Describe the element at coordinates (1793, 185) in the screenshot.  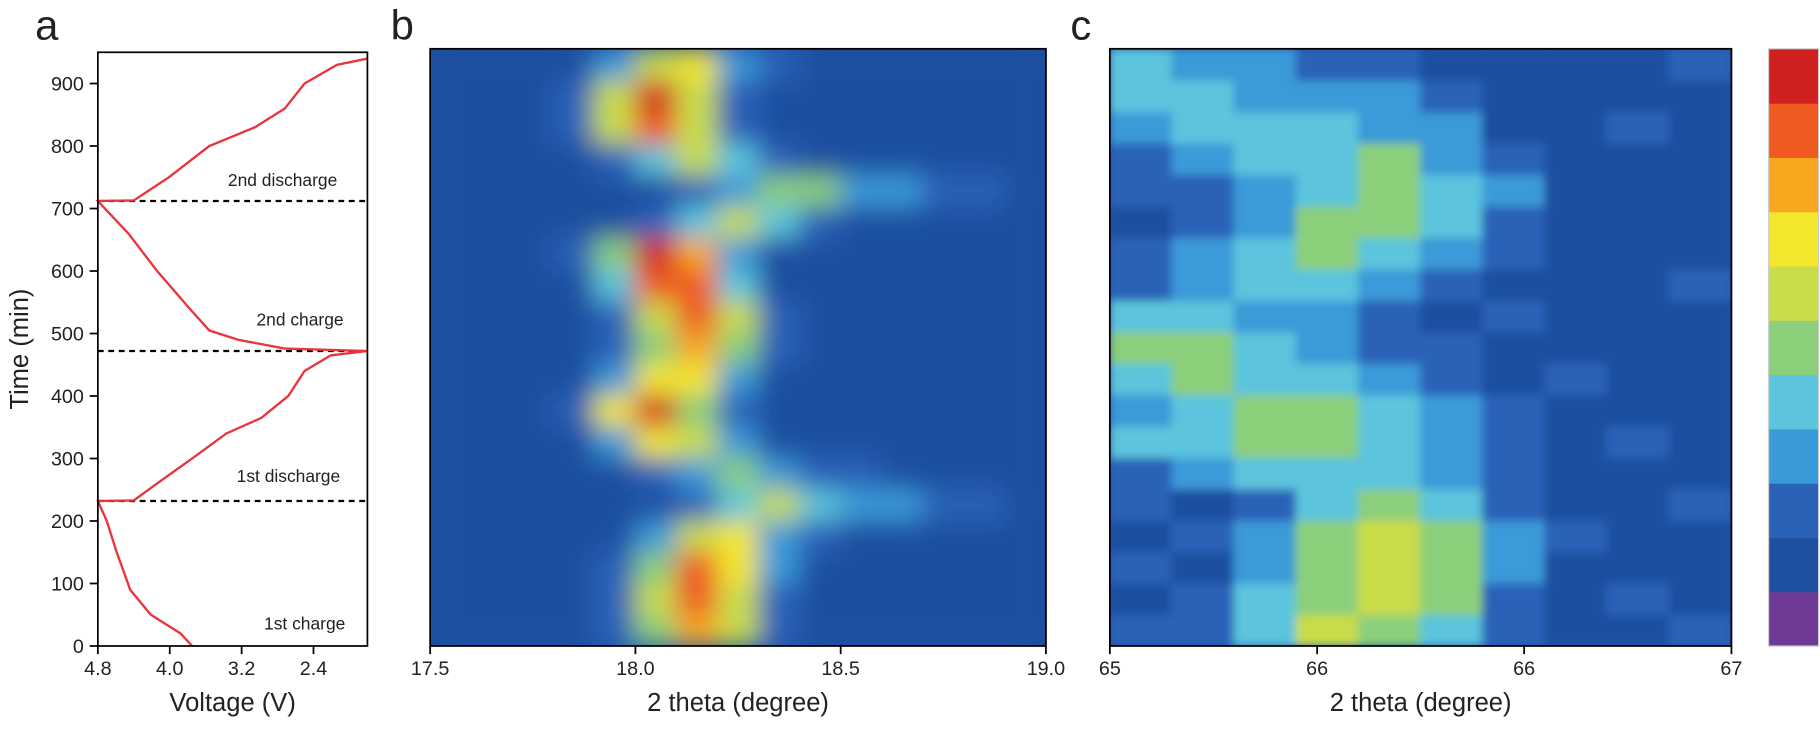
I see `colorbar-band` at that location.